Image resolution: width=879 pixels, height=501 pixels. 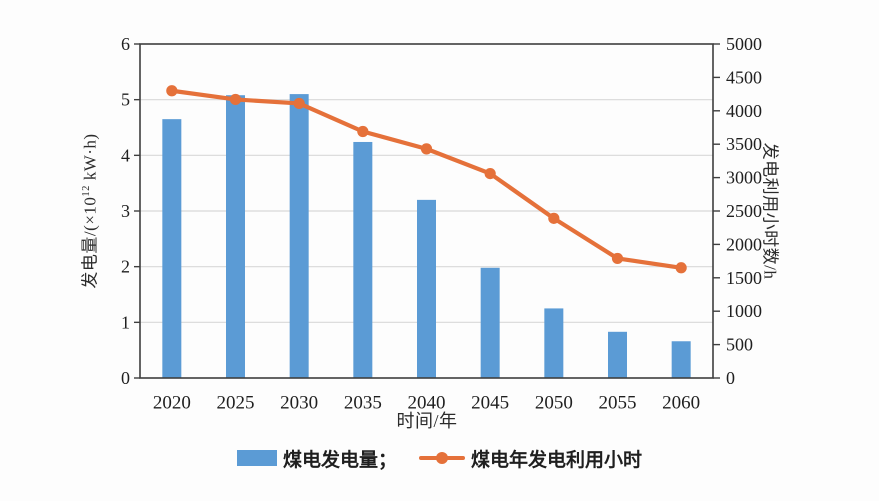 I want to click on right-axis-tick-label: 500, so click(x=739, y=345).